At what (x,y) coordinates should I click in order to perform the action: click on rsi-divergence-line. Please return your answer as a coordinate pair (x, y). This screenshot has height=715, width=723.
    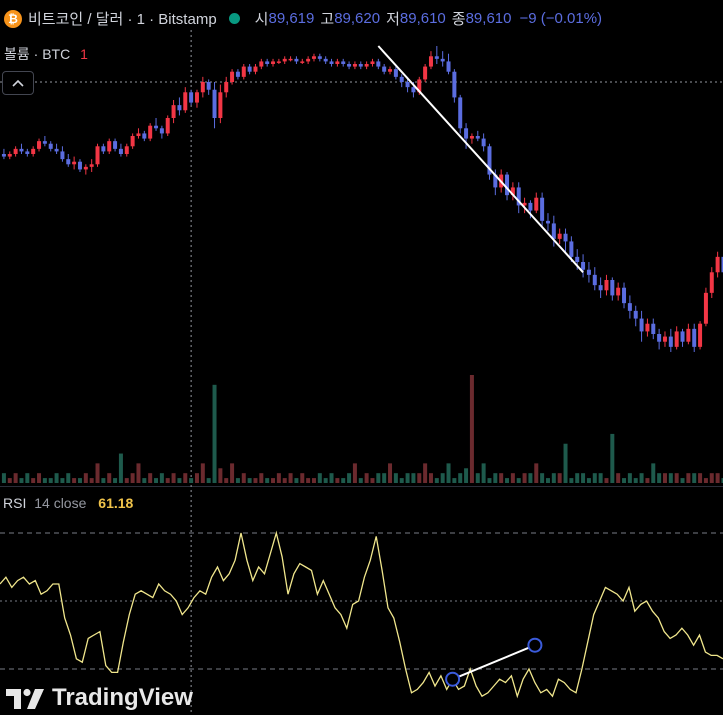
    Looking at the image, I should click on (494, 662).